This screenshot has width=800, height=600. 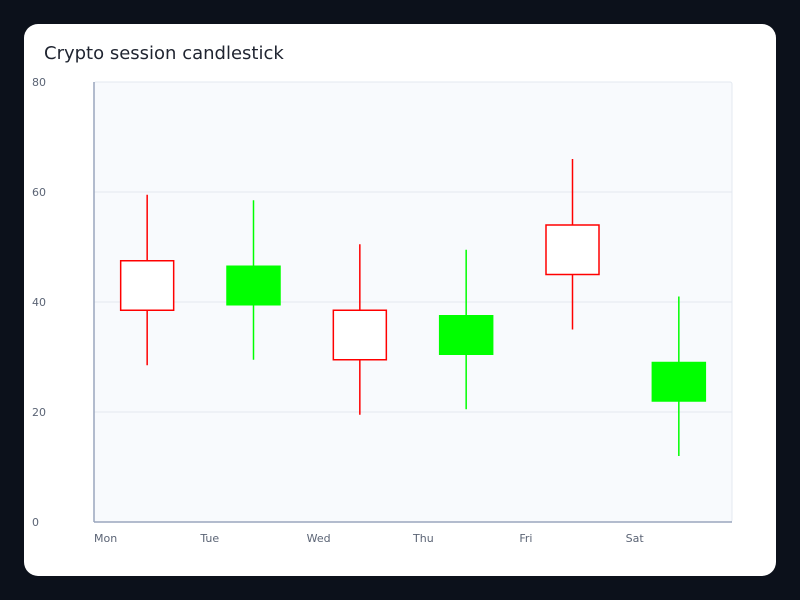 I want to click on candle-fri, so click(x=572, y=244).